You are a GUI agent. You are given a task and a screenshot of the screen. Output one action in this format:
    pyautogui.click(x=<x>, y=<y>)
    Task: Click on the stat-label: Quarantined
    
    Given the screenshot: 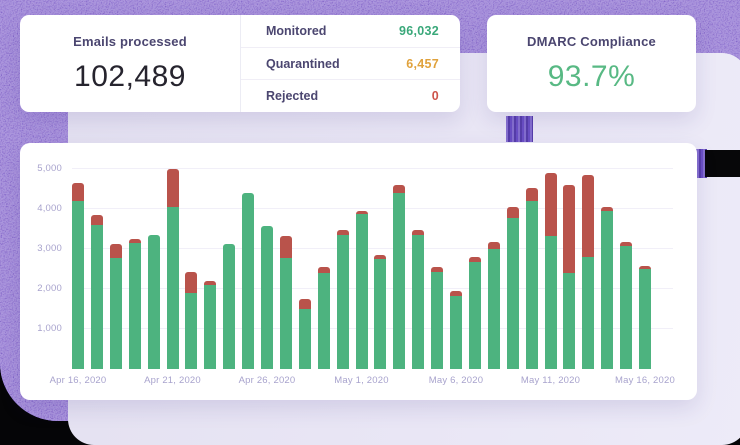 What is the action you would take?
    pyautogui.click(x=303, y=63)
    